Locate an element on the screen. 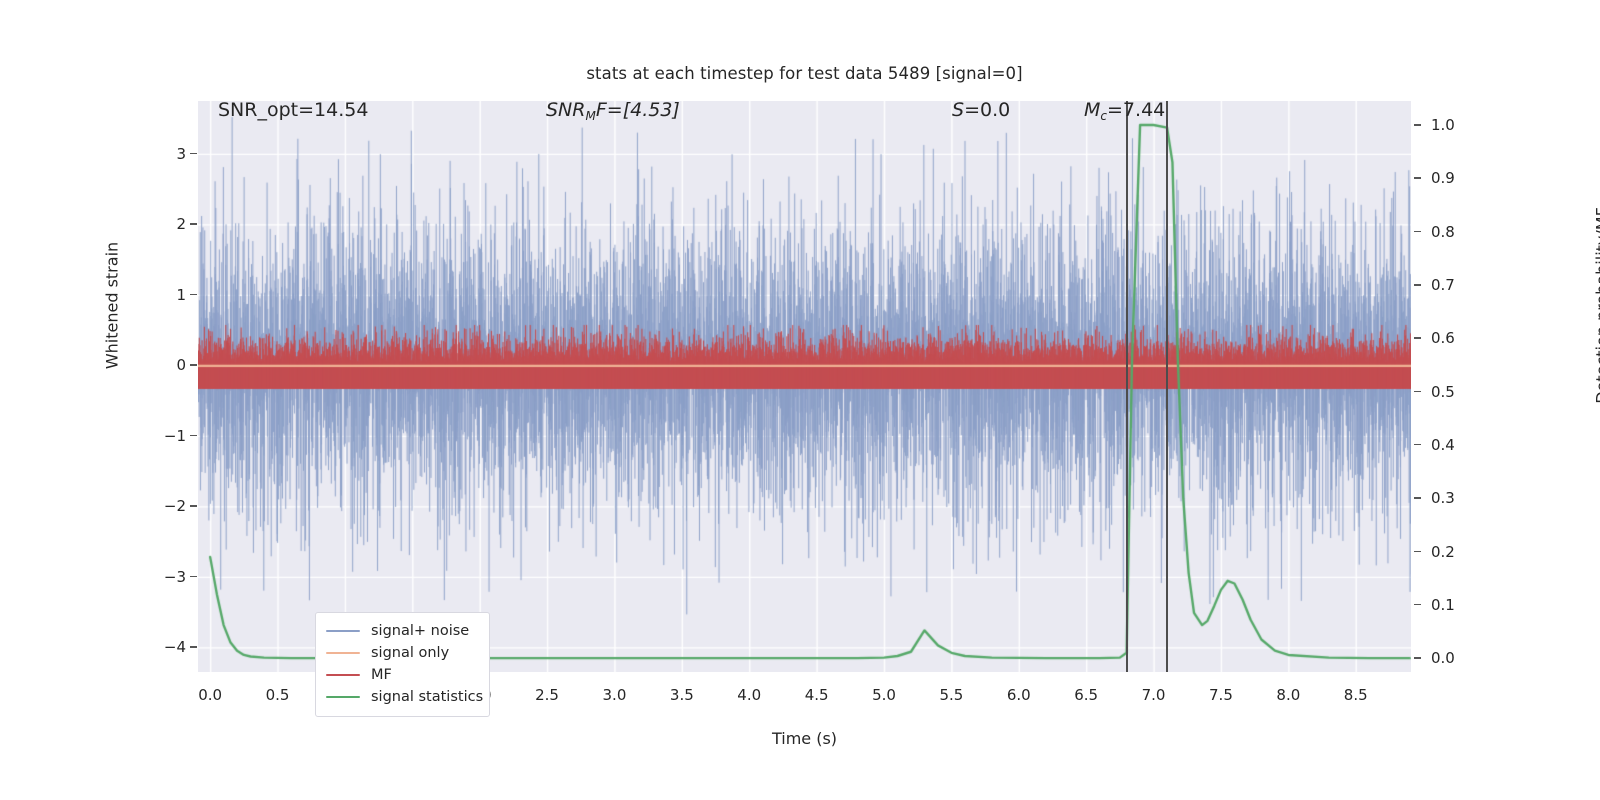  y-tick-label-right: 0.8 is located at coordinates (1443, 231).